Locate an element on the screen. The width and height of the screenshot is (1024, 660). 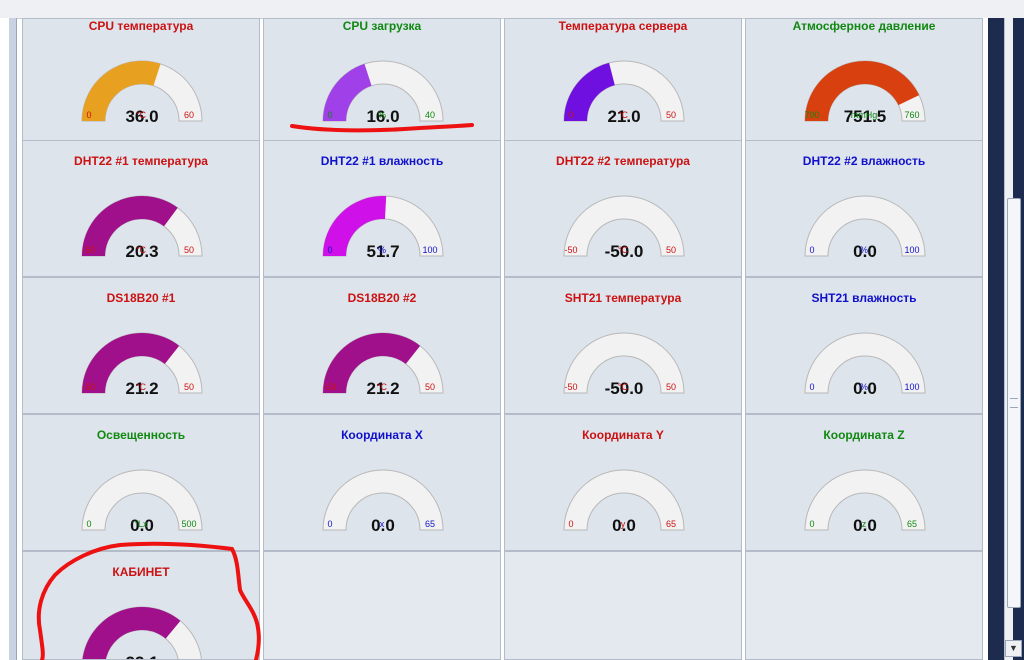
gauge-title: Координата Z is located at coordinates (864, 435).